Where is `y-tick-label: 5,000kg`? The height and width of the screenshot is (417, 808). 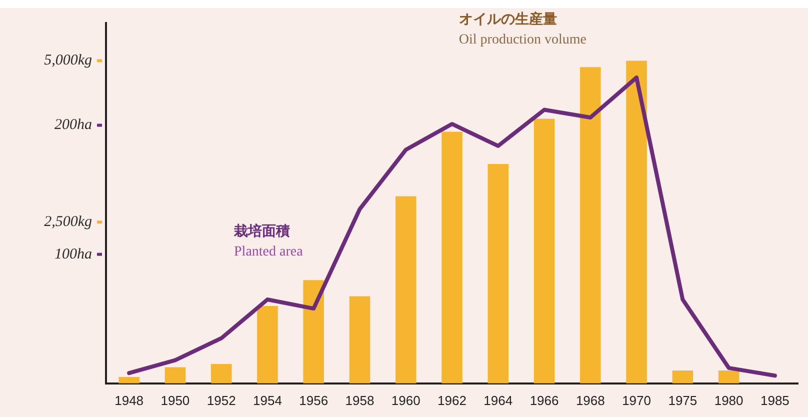
y-tick-label: 5,000kg is located at coordinates (68, 60).